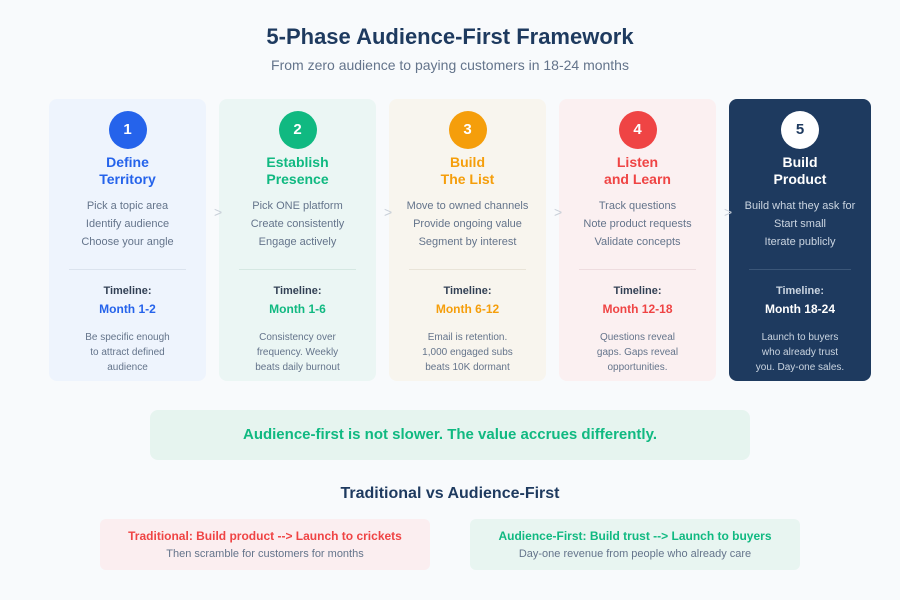 This screenshot has width=900, height=600. I want to click on phase-title: Define, so click(127, 162).